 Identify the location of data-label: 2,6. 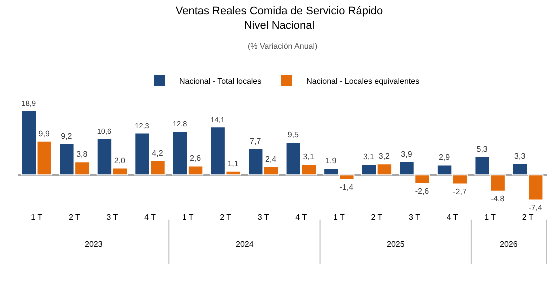
(196, 159).